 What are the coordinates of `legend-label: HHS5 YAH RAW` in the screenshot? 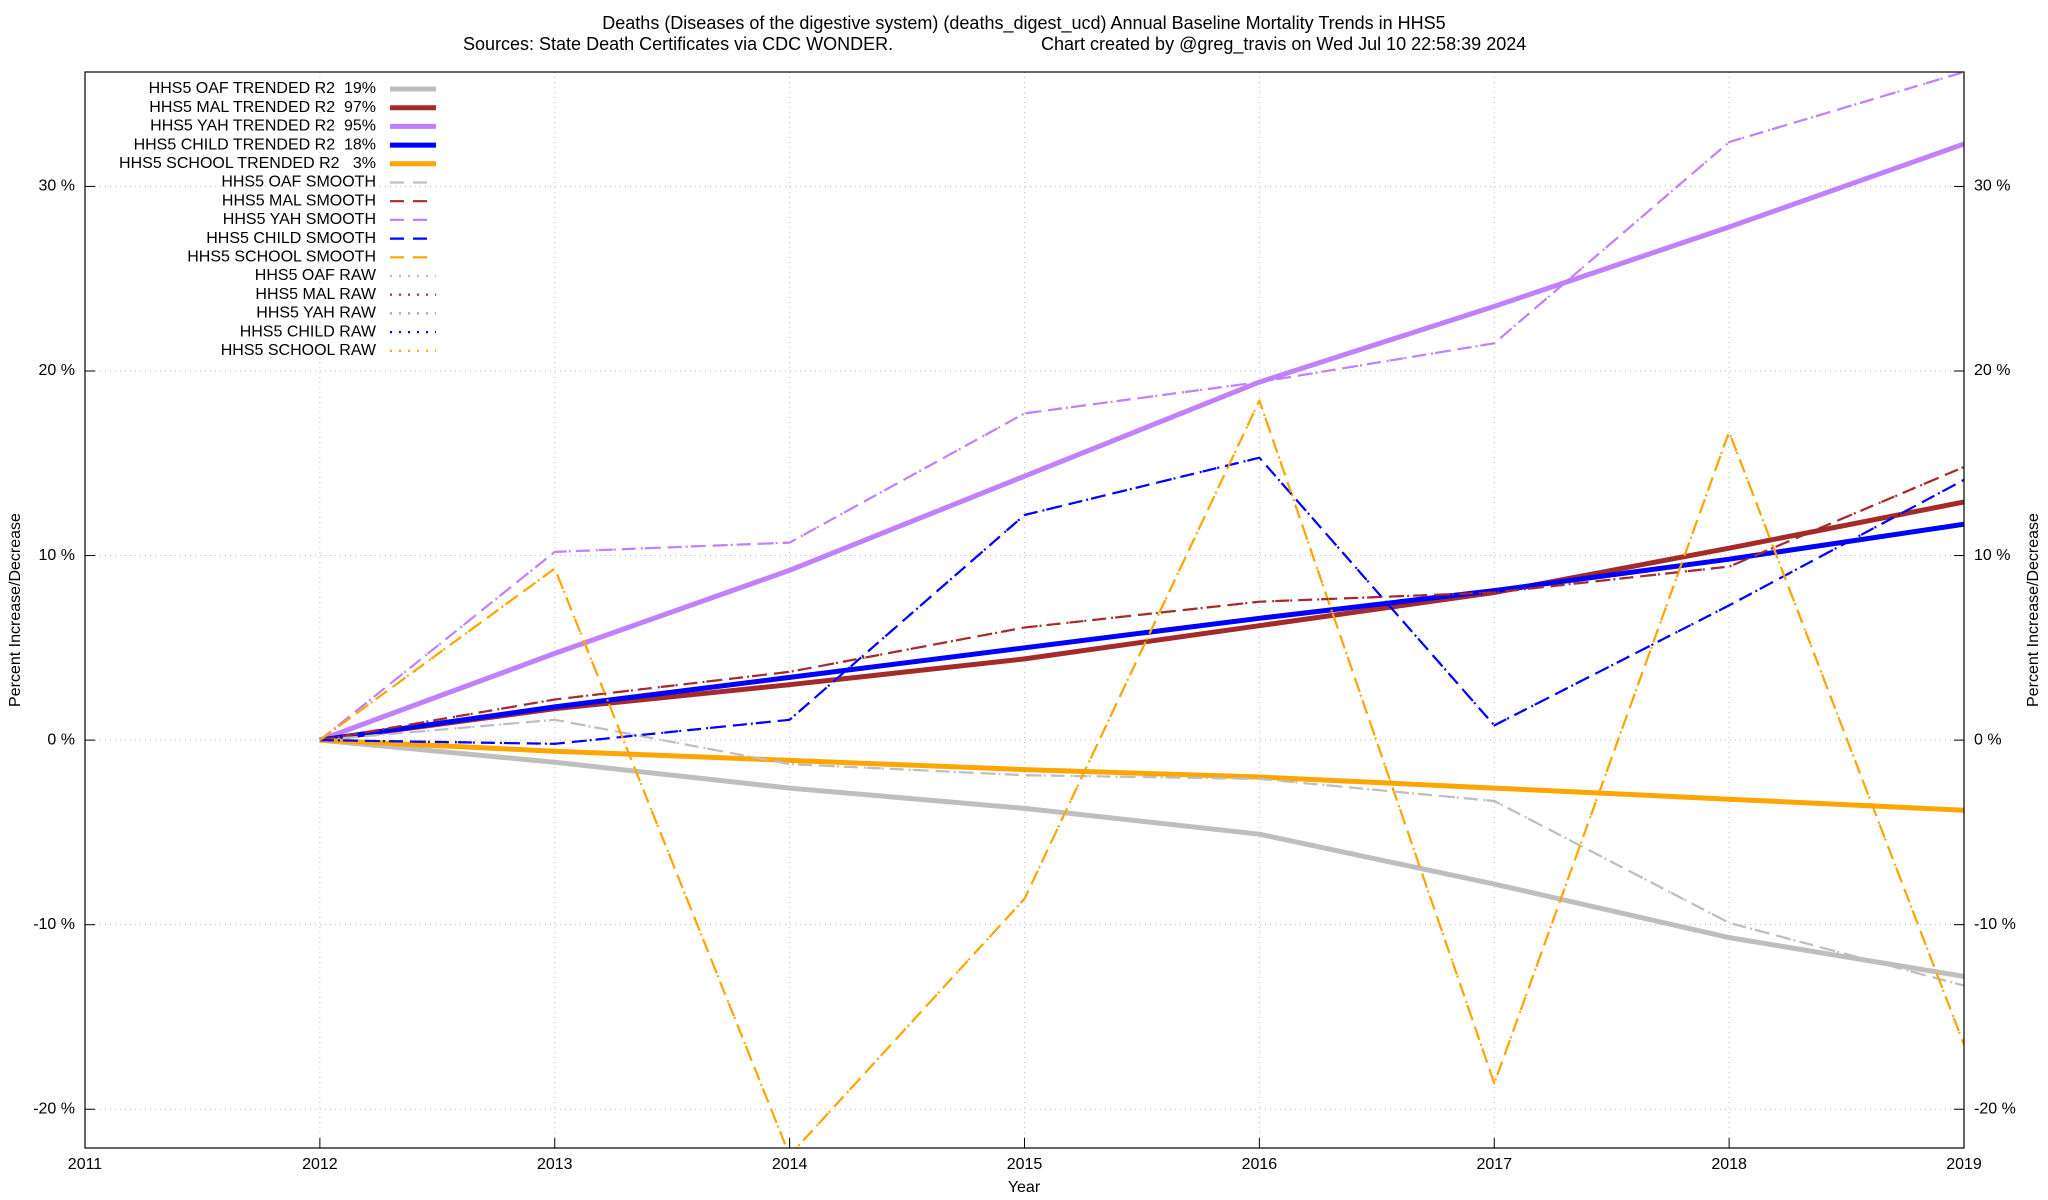 It's located at (316, 313).